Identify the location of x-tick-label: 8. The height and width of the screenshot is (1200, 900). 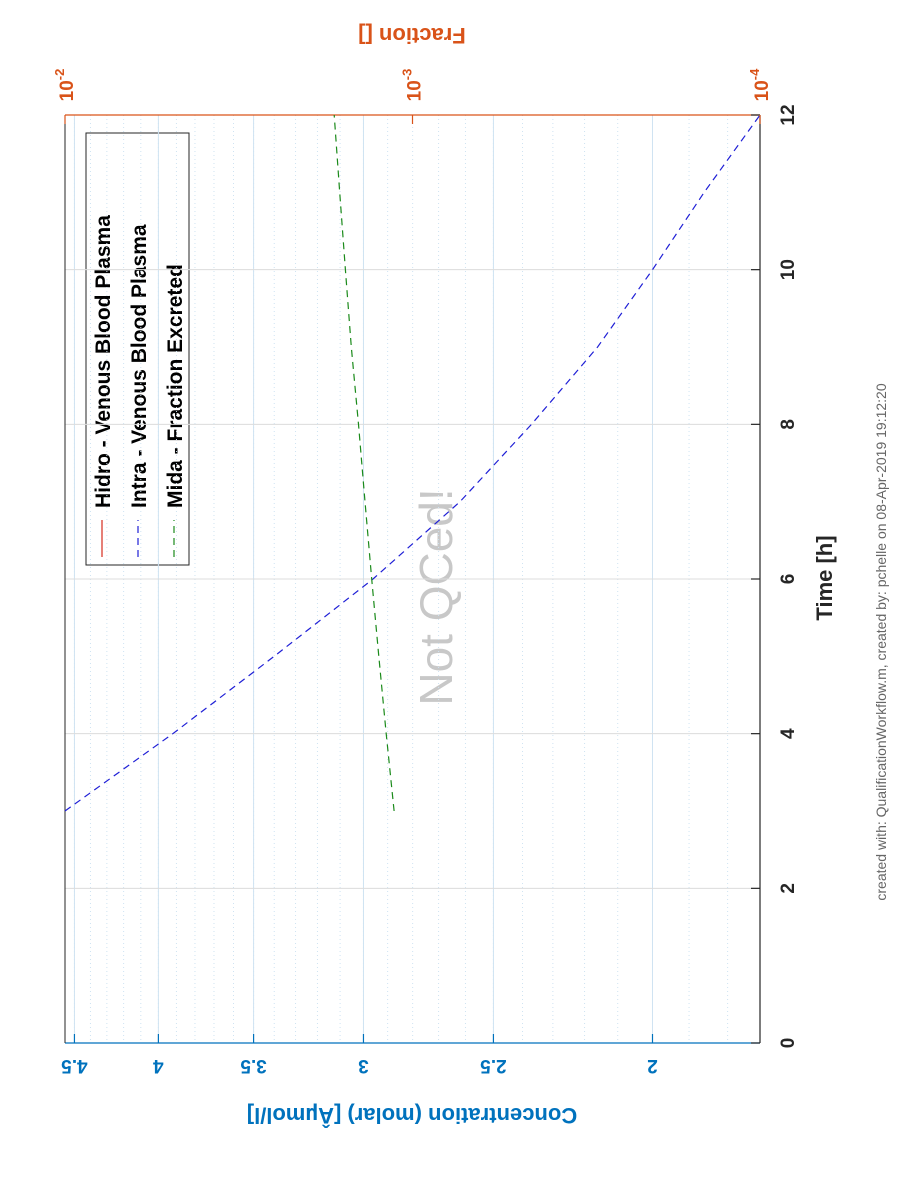
(788, 424).